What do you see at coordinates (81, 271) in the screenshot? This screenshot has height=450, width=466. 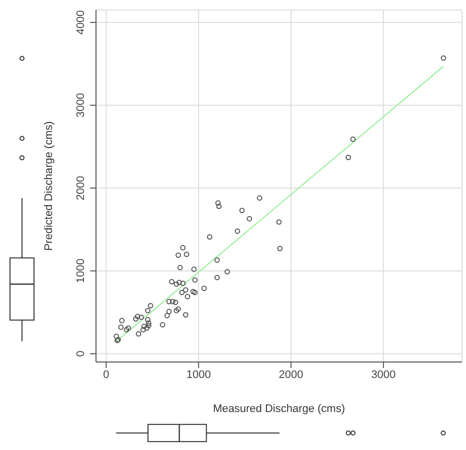 I see `y-tick-label: 1000` at bounding box center [81, 271].